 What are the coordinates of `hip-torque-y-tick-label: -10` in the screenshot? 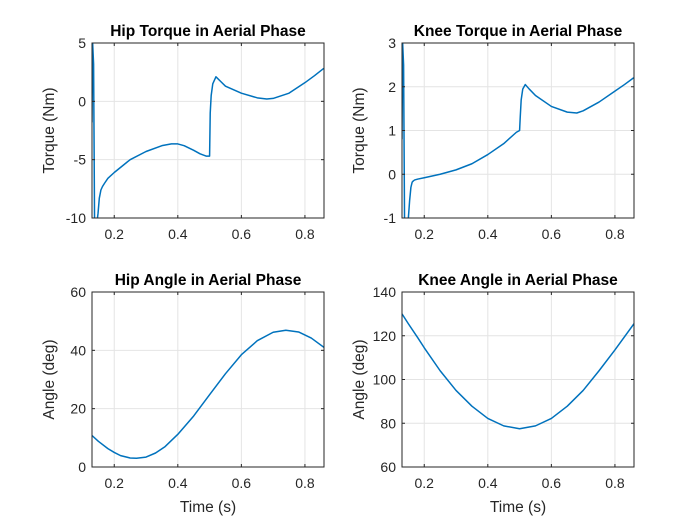 It's located at (76, 218).